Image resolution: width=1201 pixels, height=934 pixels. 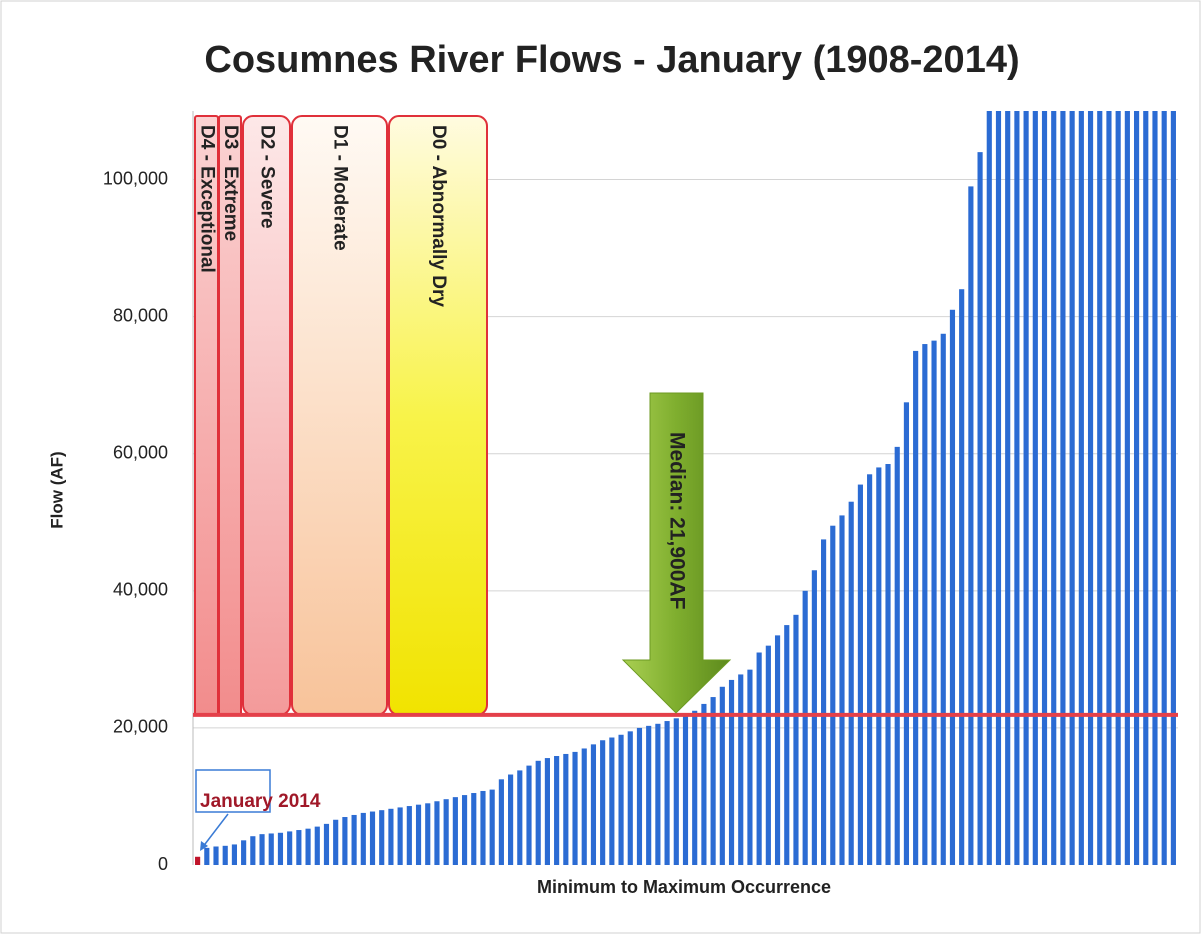 I want to click on highlight-label: January 2014, so click(x=260, y=801).